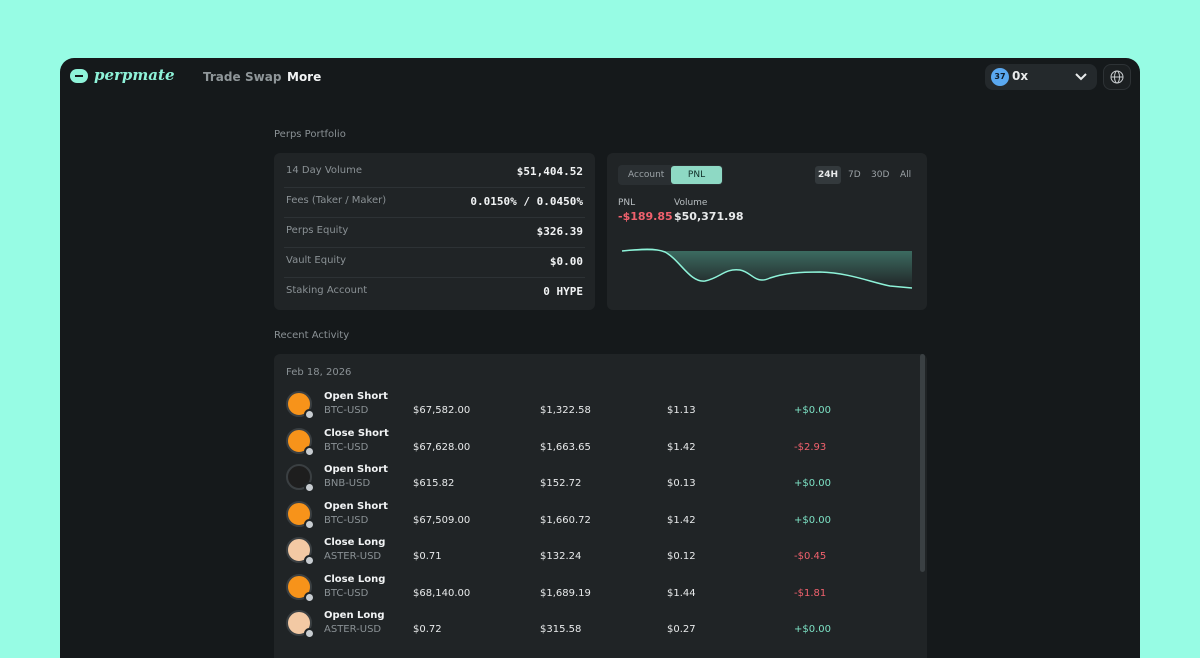 The image size is (1200, 658). I want to click on row-label: Perps Equity, so click(317, 230).